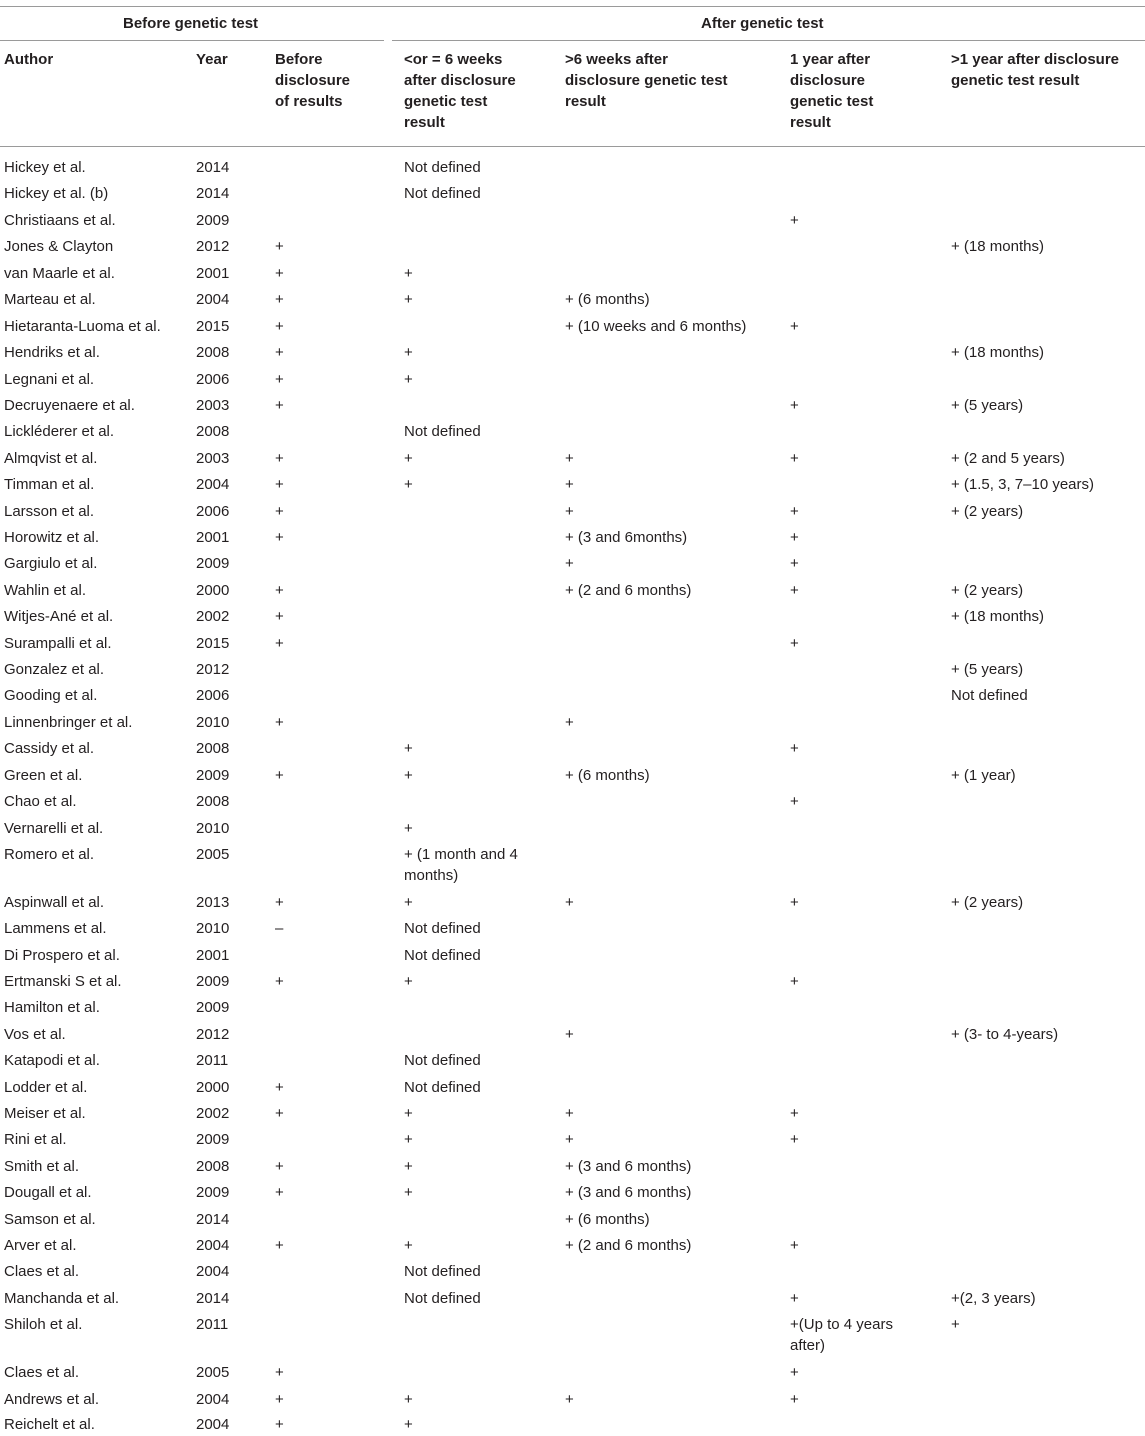  Describe the element at coordinates (572, 146) in the screenshot. I see `header-bottom-rule` at that location.